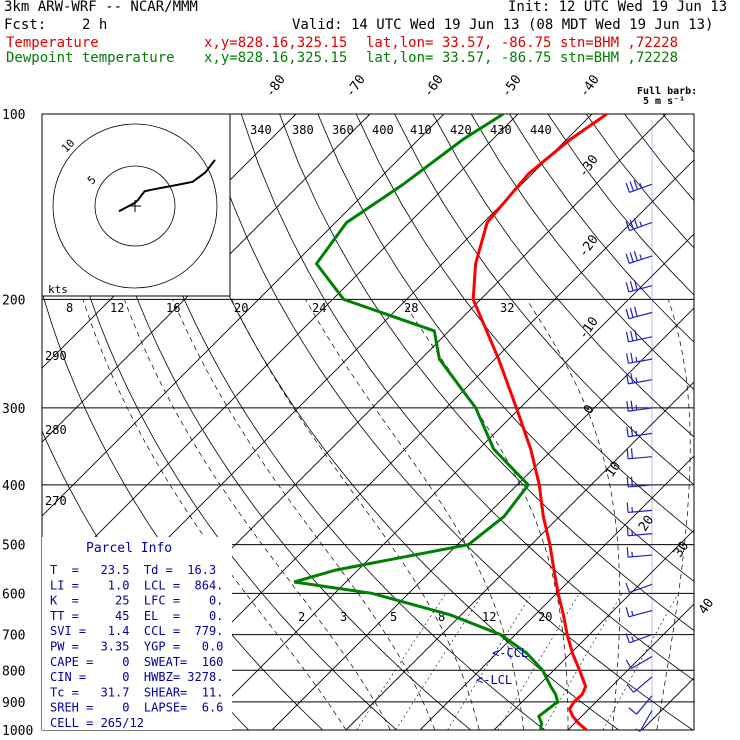  I want to click on pressure-label: 600, so click(13, 594).